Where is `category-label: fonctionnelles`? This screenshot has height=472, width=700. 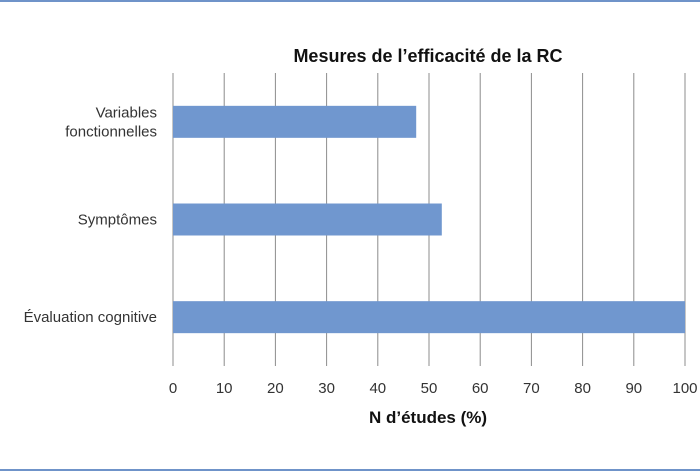 category-label: fonctionnelles is located at coordinates (111, 131).